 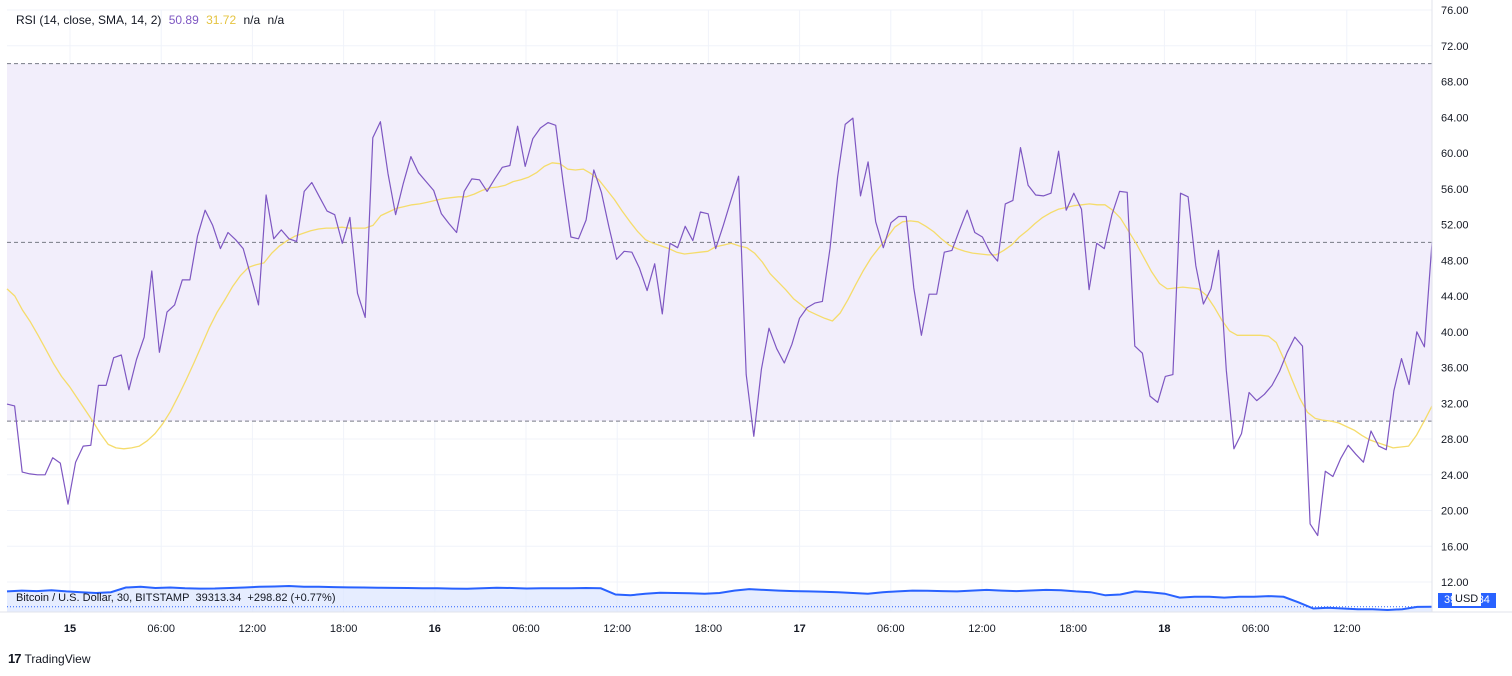 What do you see at coordinates (1455, 404) in the screenshot?
I see `y-tick-label: 32.00` at bounding box center [1455, 404].